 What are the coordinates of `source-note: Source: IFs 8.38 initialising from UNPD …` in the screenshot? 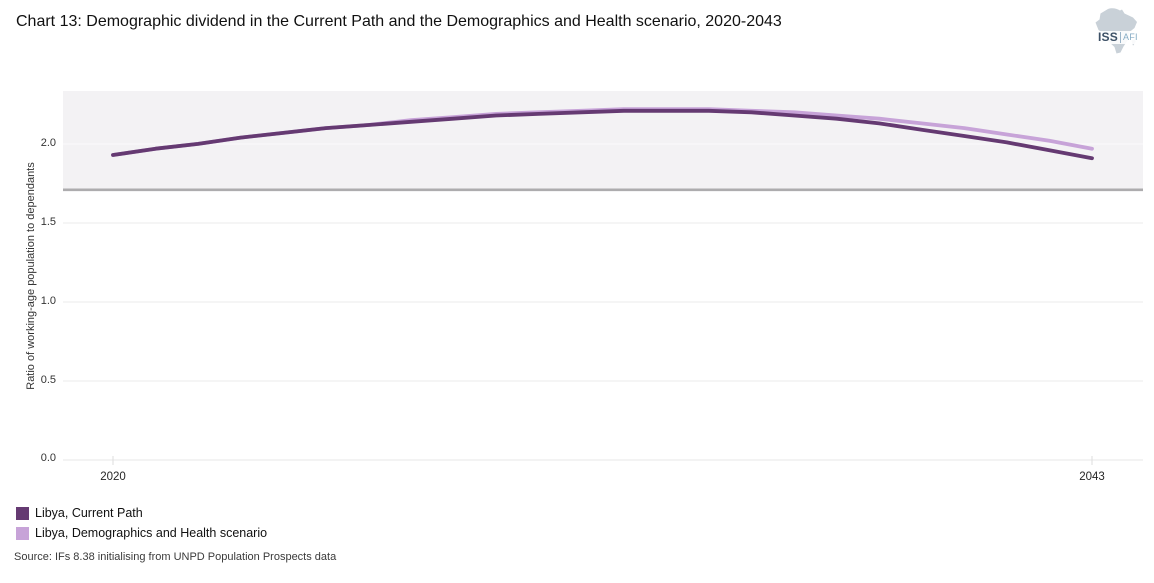 It's located at (175, 557).